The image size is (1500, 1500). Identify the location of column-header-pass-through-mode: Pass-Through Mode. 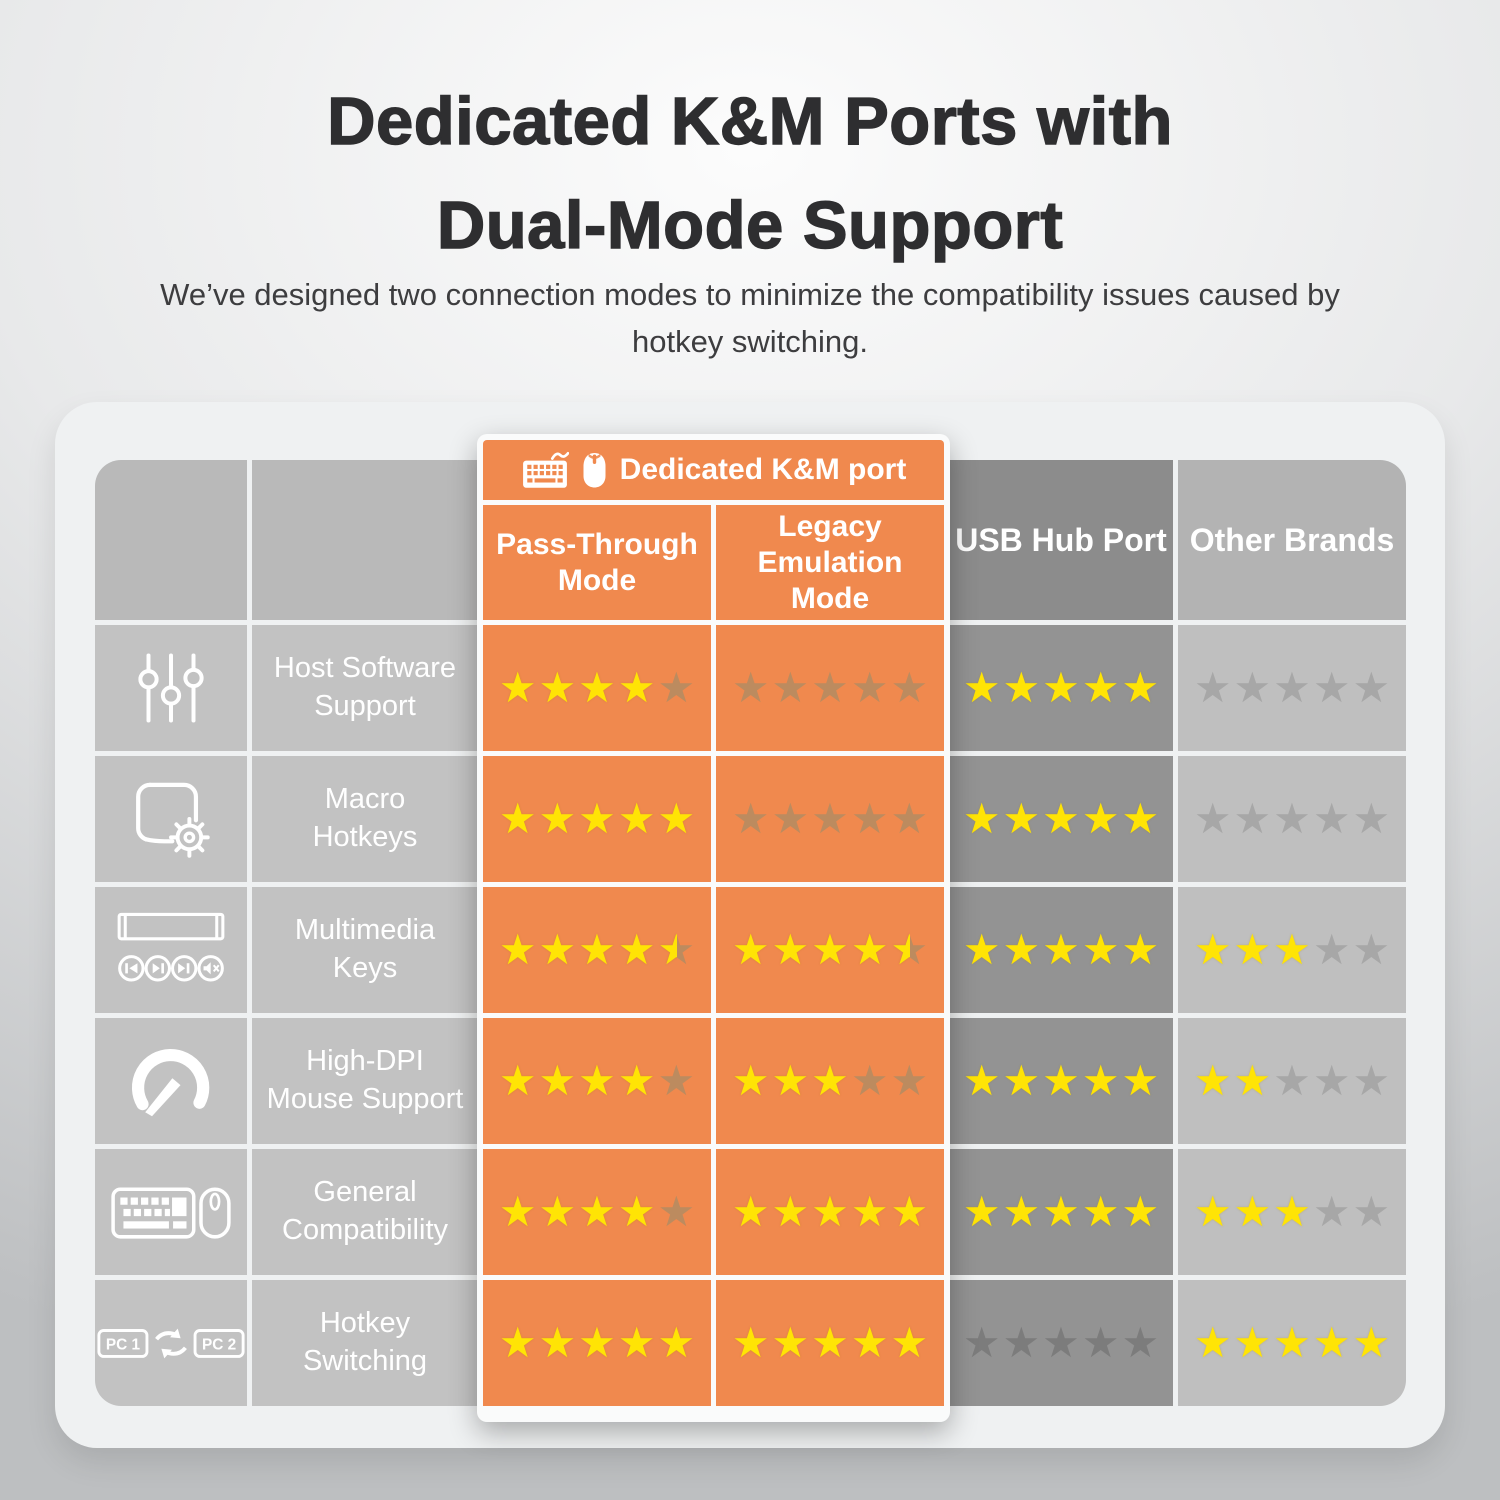
(597, 562).